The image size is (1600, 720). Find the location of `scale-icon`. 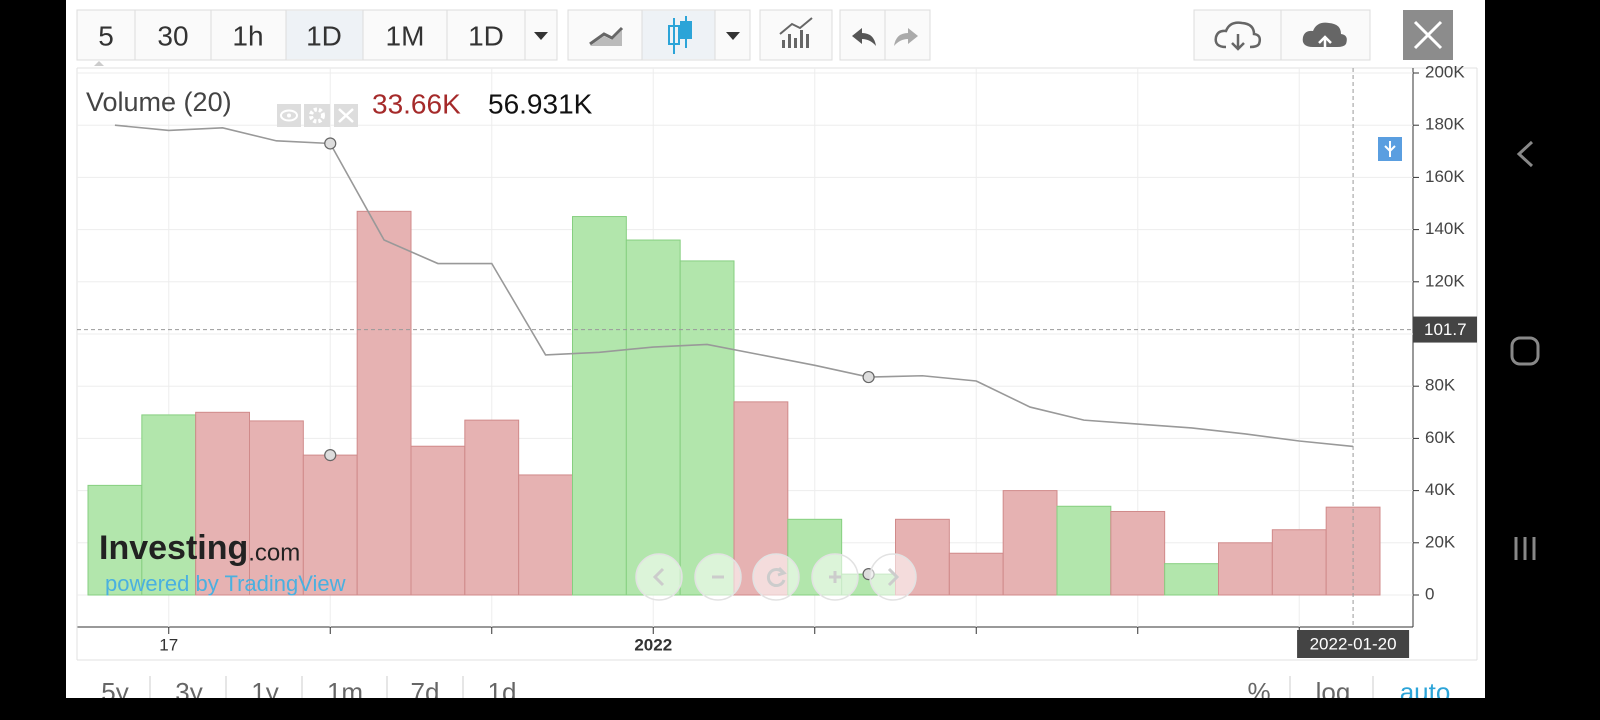

scale-icon is located at coordinates (1390, 149).